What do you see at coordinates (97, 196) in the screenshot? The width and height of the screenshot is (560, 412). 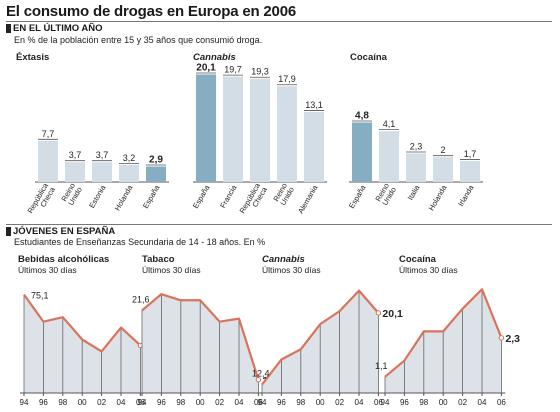 I see `tick-label: Estonia` at bounding box center [97, 196].